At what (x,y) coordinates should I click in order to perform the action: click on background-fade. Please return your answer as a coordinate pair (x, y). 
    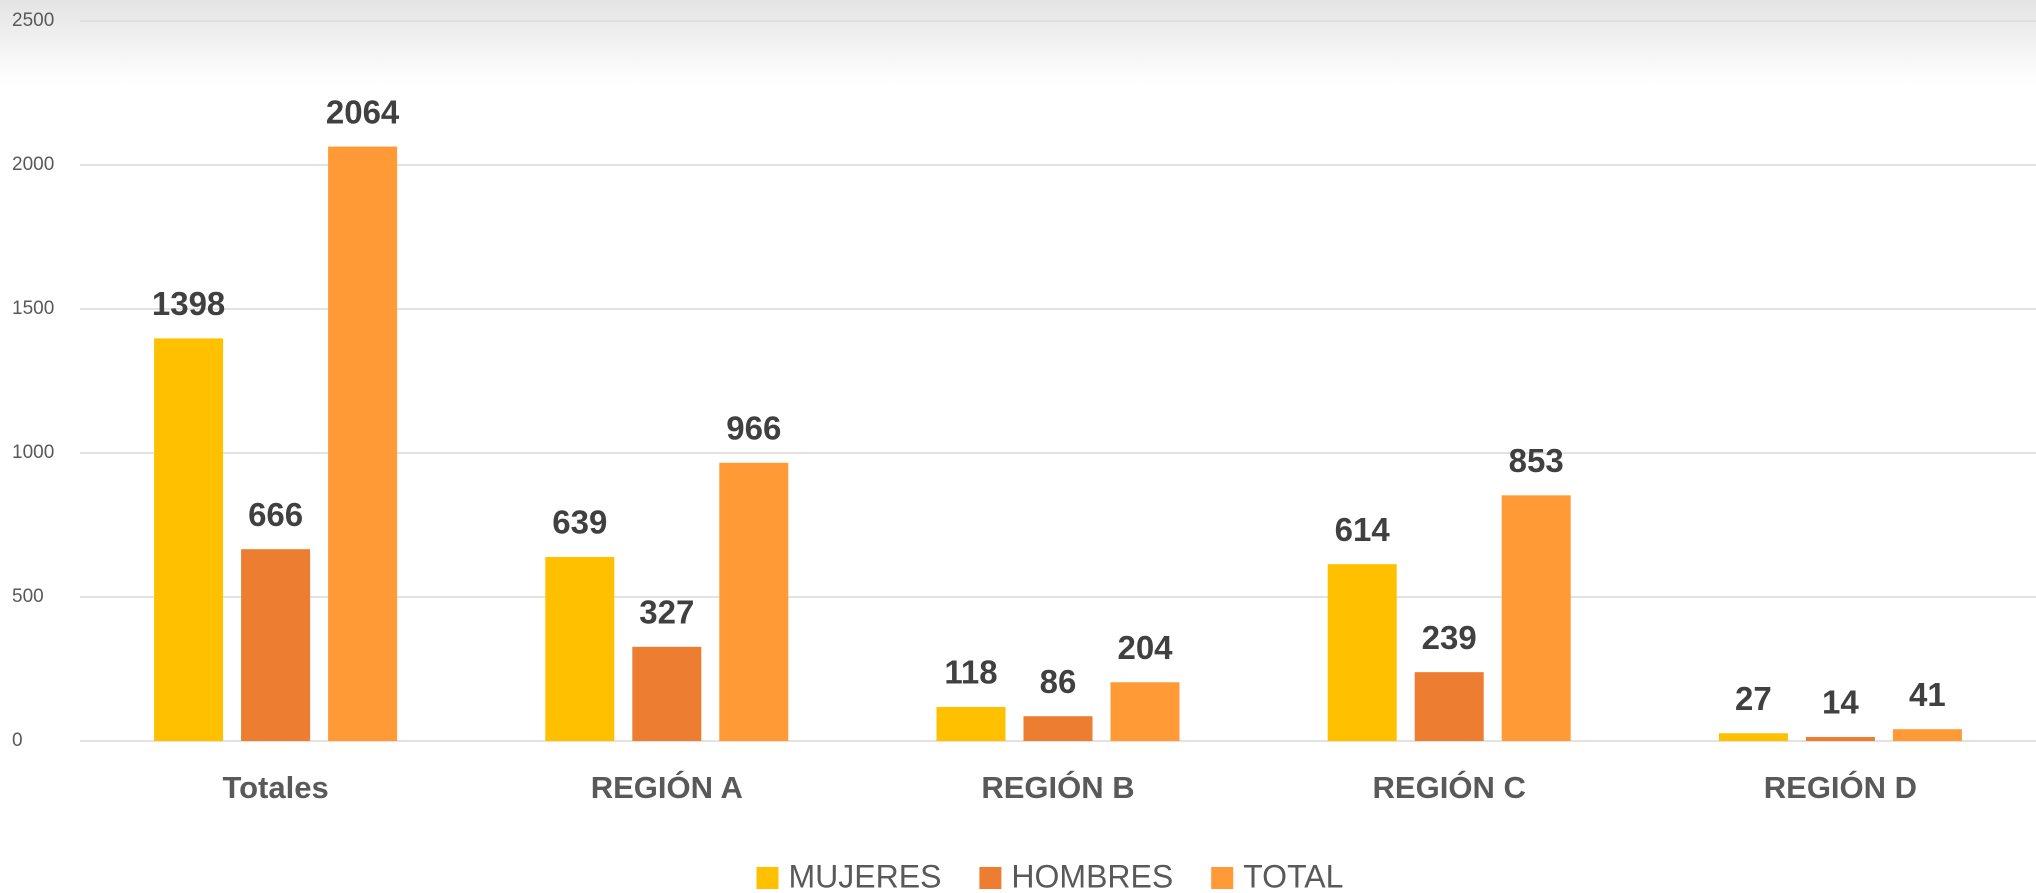
    Looking at the image, I should click on (1018, 42).